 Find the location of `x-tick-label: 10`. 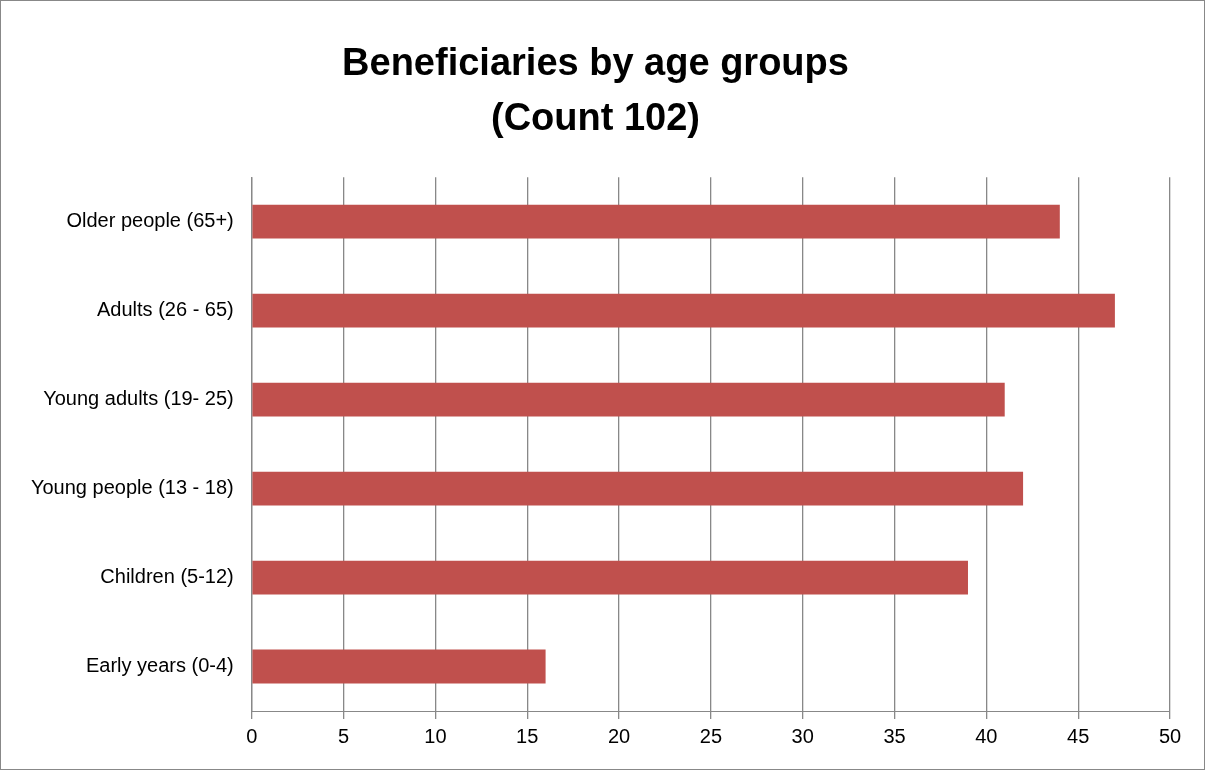

x-tick-label: 10 is located at coordinates (435, 735).